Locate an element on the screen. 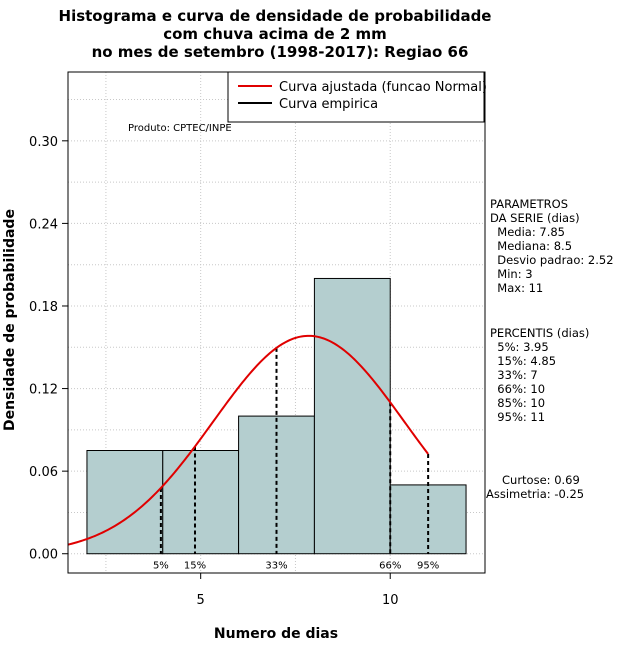 The image size is (640, 660). y-tick-label: 0.12 is located at coordinates (43, 390).